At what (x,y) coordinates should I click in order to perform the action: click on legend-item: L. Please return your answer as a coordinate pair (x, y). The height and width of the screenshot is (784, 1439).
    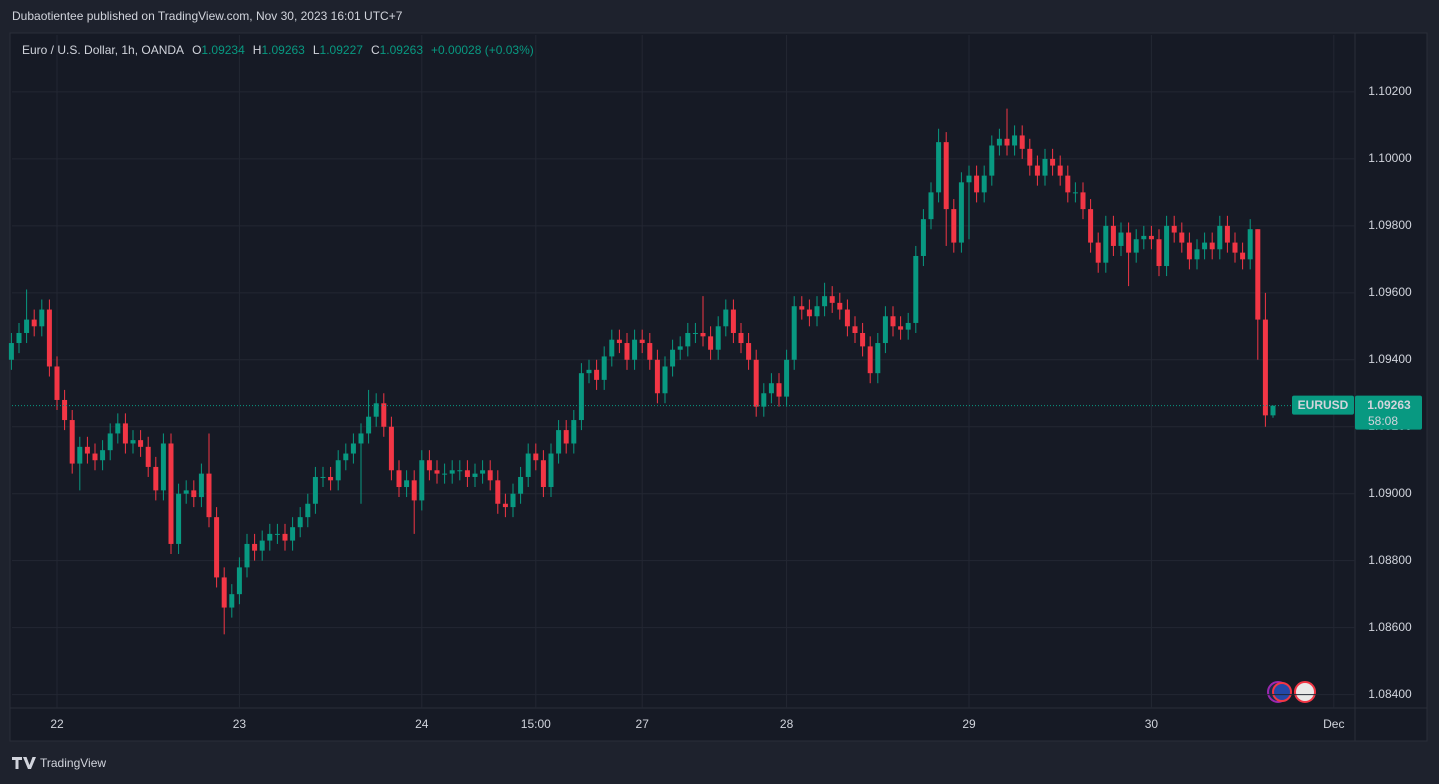
    Looking at the image, I should click on (316, 50).